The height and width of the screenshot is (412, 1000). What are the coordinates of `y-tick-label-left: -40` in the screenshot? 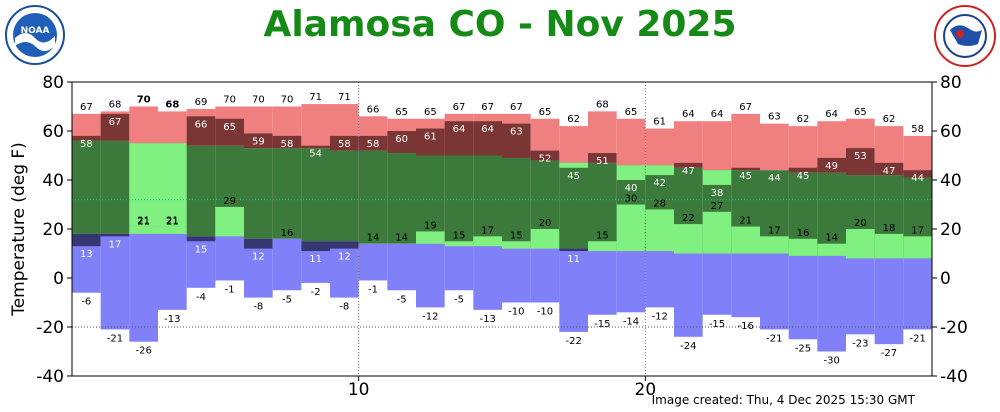 It's located at (50, 377).